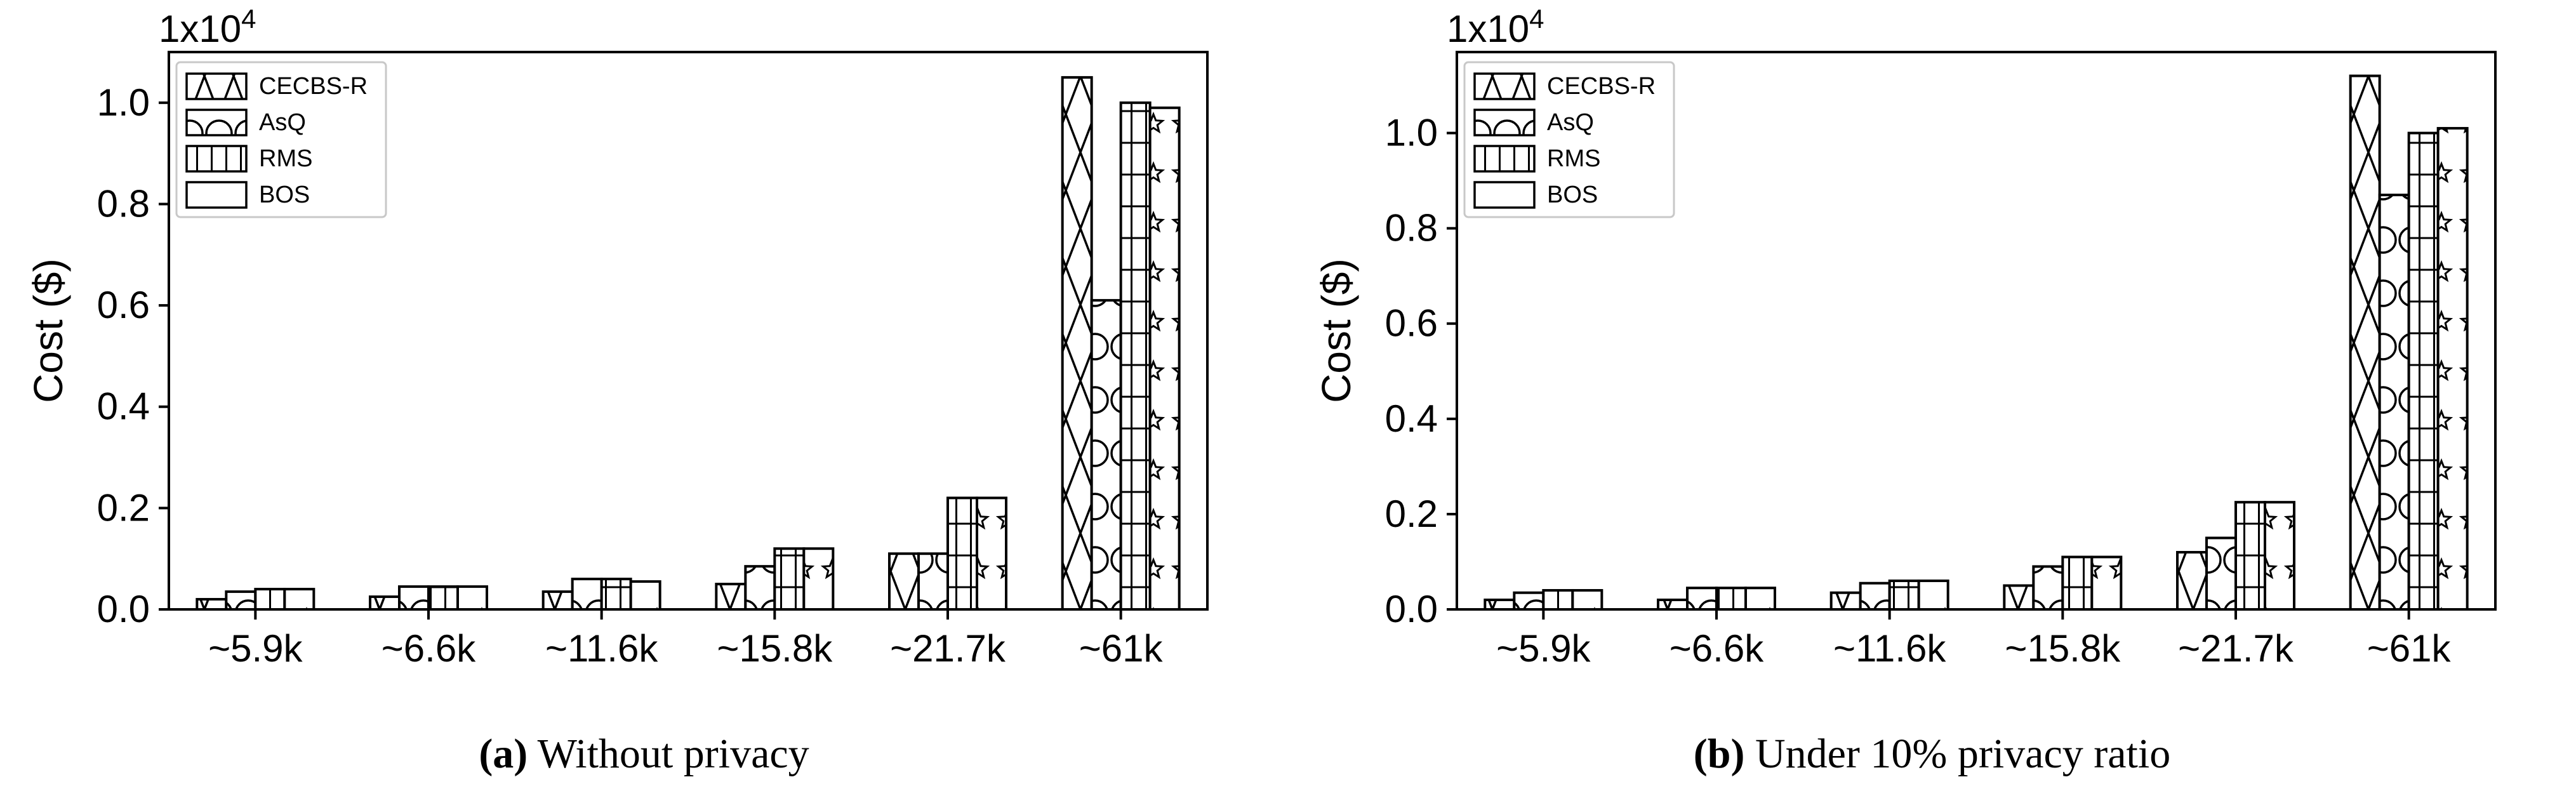 The height and width of the screenshot is (803, 2576). I want to click on caption-a-label: (a), so click(503, 754).